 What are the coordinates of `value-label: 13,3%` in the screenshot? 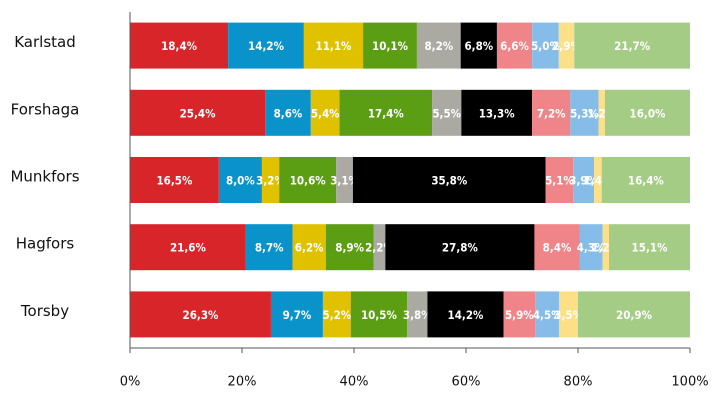 It's located at (497, 113).